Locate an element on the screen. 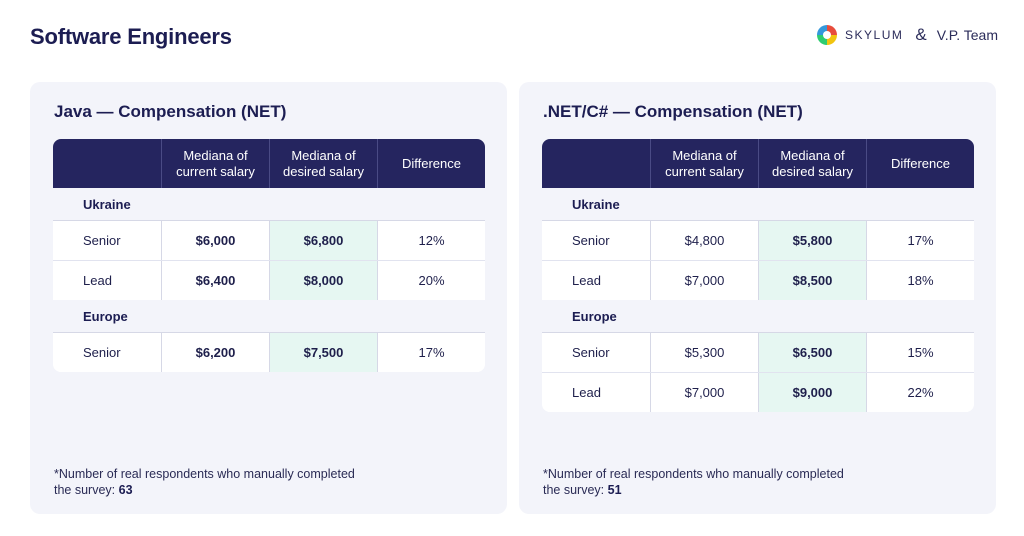 This screenshot has height=536, width=1024. difference-cell: 18% is located at coordinates (920, 280).